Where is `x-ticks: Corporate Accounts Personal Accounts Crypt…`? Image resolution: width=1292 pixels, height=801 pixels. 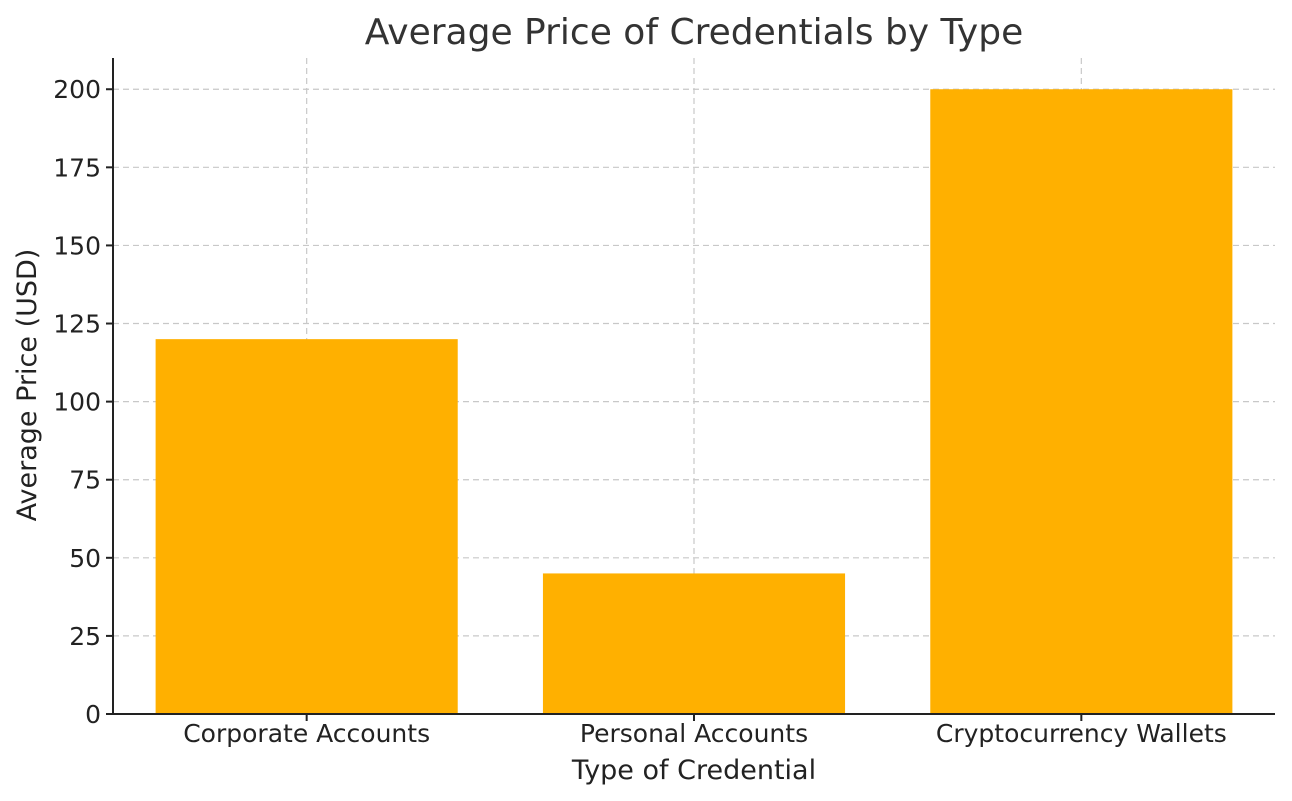
x-ticks: Corporate Accounts Personal Accounts Crypt… is located at coordinates (705, 731).